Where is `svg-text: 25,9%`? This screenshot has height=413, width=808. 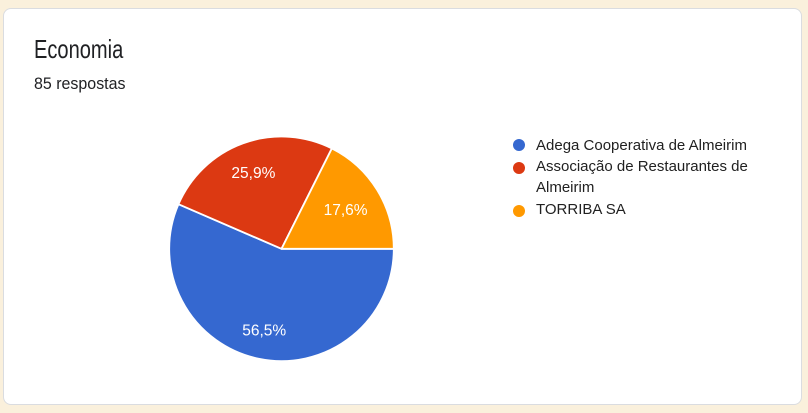
svg-text: 25,9% is located at coordinates (253, 173).